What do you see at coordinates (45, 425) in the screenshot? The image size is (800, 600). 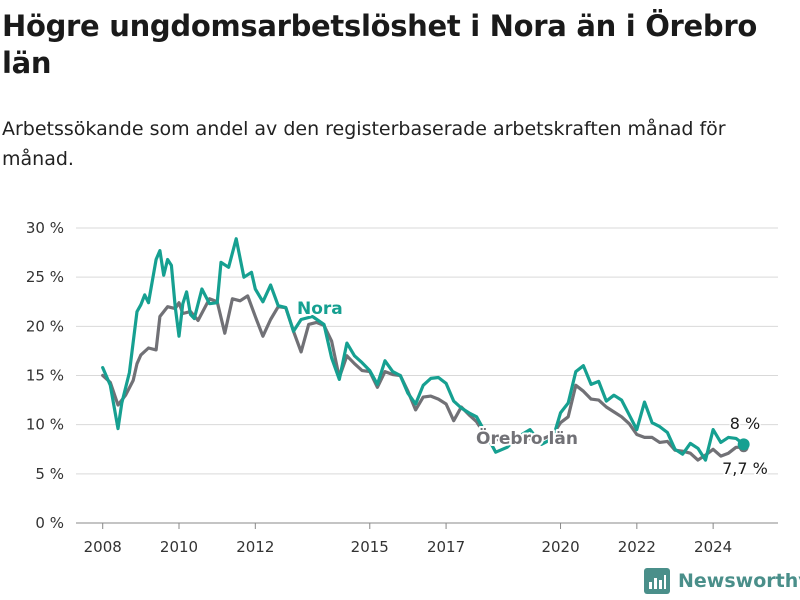 I see `y-tick-label: 10 %` at bounding box center [45, 425].